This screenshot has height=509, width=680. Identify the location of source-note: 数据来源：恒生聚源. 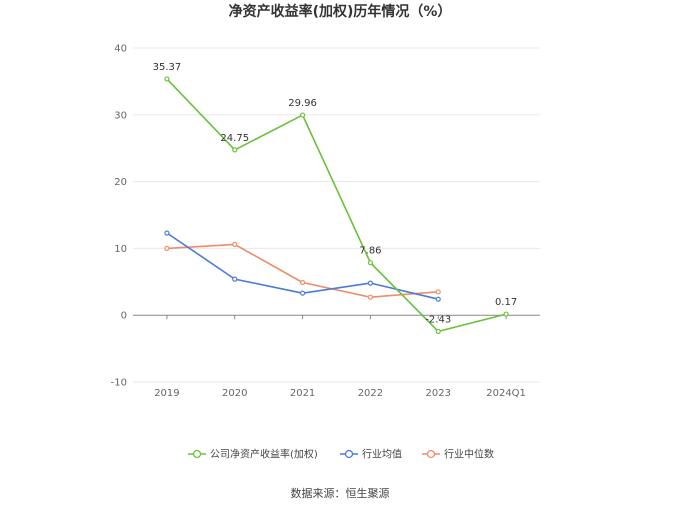
(340, 493).